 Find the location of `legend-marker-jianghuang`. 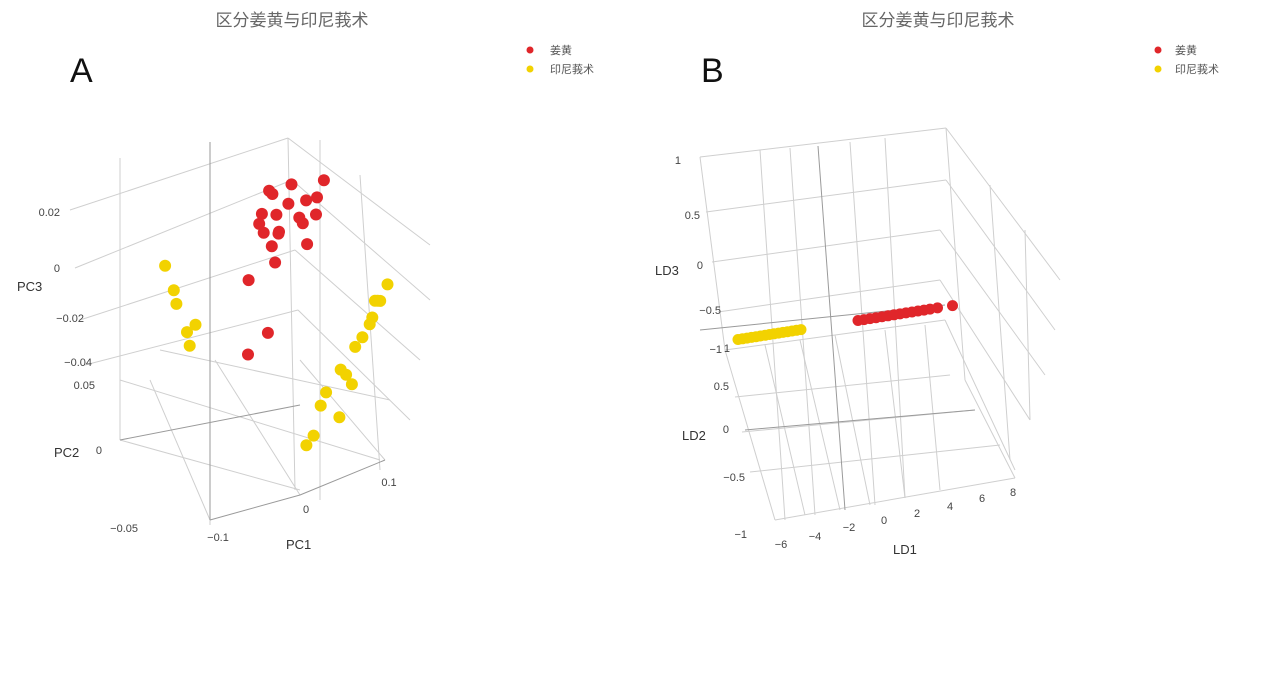

legend-marker-jianghuang is located at coordinates (530, 50).